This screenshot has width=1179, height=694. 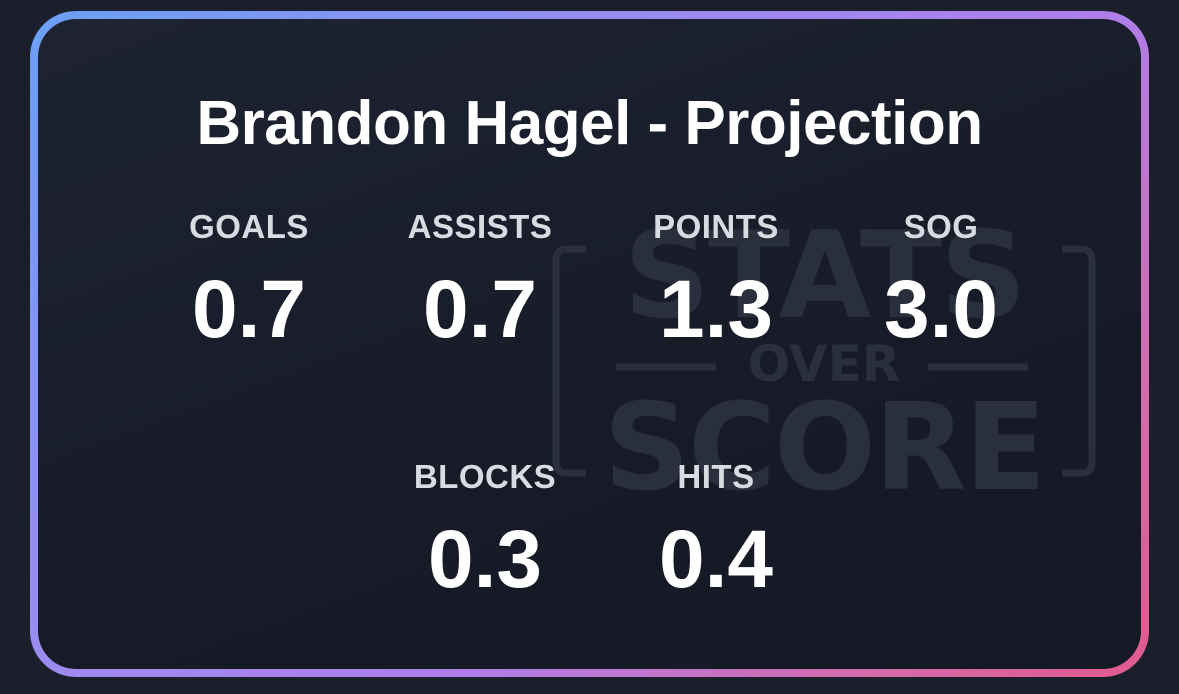 I want to click on stat-label: BLOCKS, so click(x=485, y=476).